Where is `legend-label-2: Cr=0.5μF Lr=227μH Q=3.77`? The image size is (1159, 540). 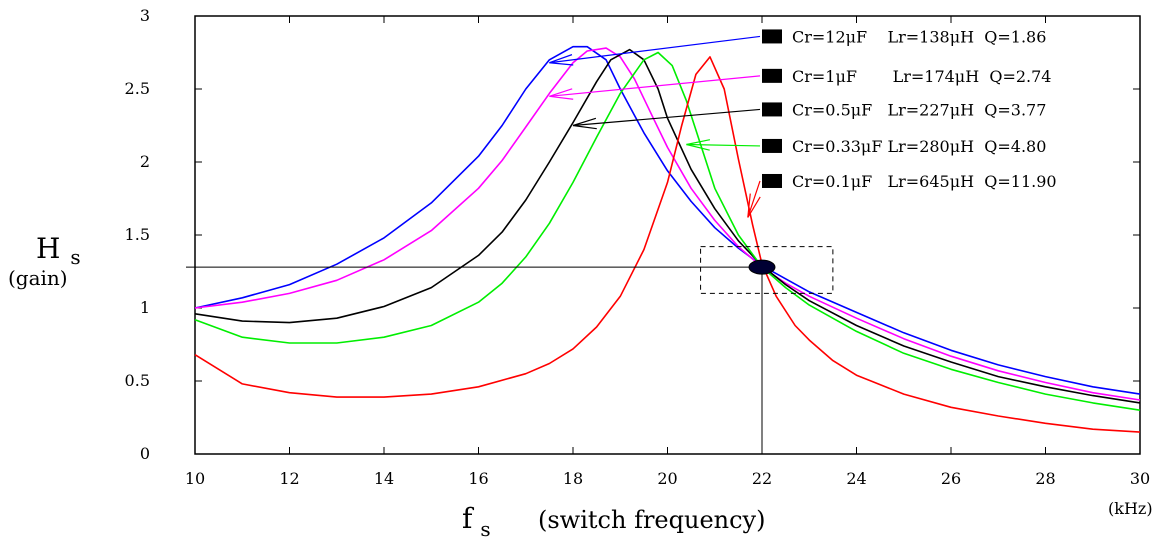
legend-label-2: Cr=0.5μF Lr=227μH Q=3.77 is located at coordinates (919, 109).